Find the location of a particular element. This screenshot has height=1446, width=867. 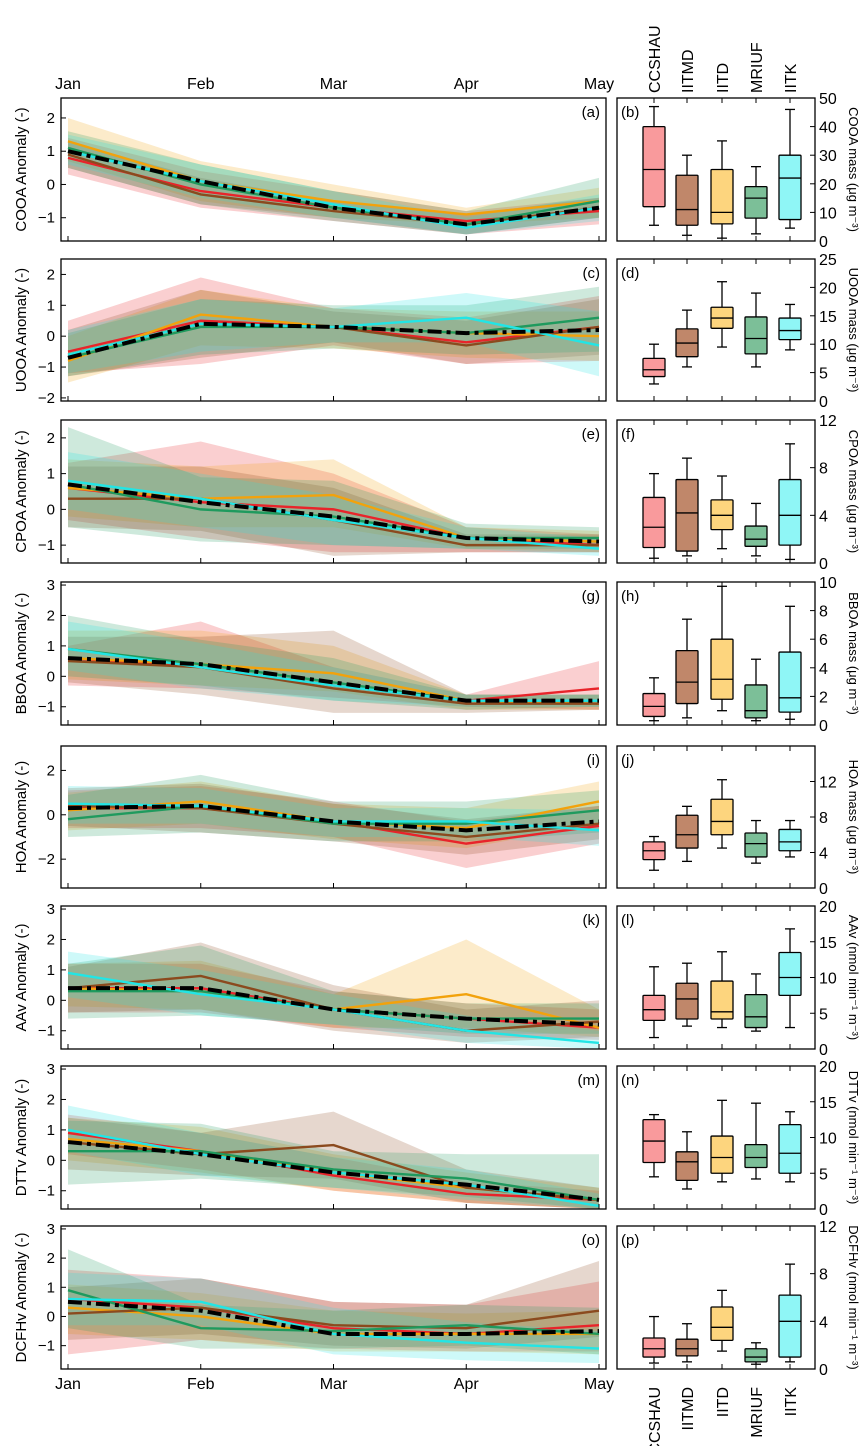

y-tick-label: 1 is located at coordinates (51, 970).